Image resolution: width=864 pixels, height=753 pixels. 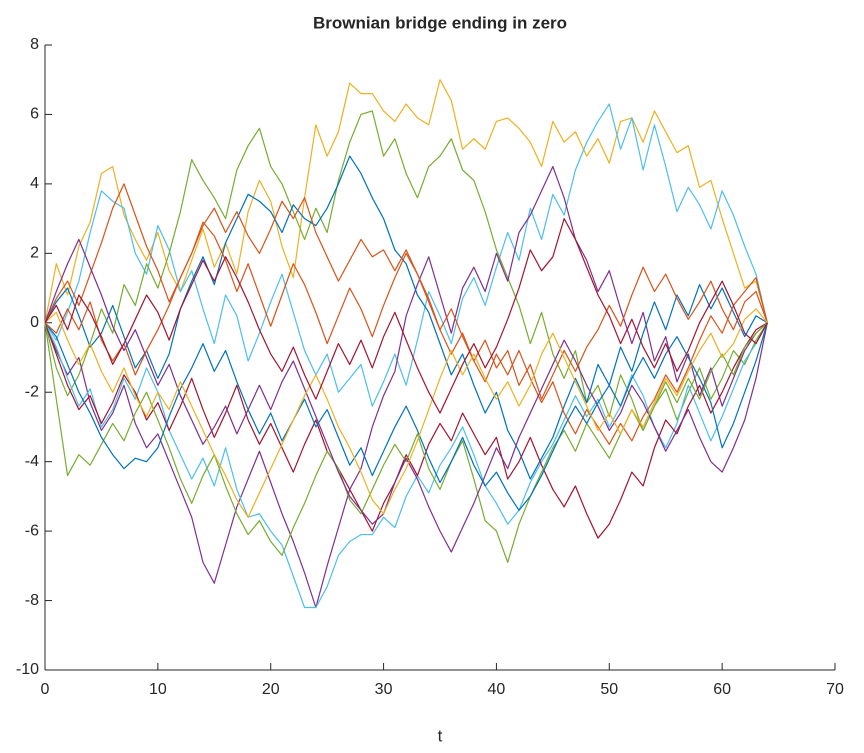 I want to click on y-tick-label: -8, so click(x=32, y=600).